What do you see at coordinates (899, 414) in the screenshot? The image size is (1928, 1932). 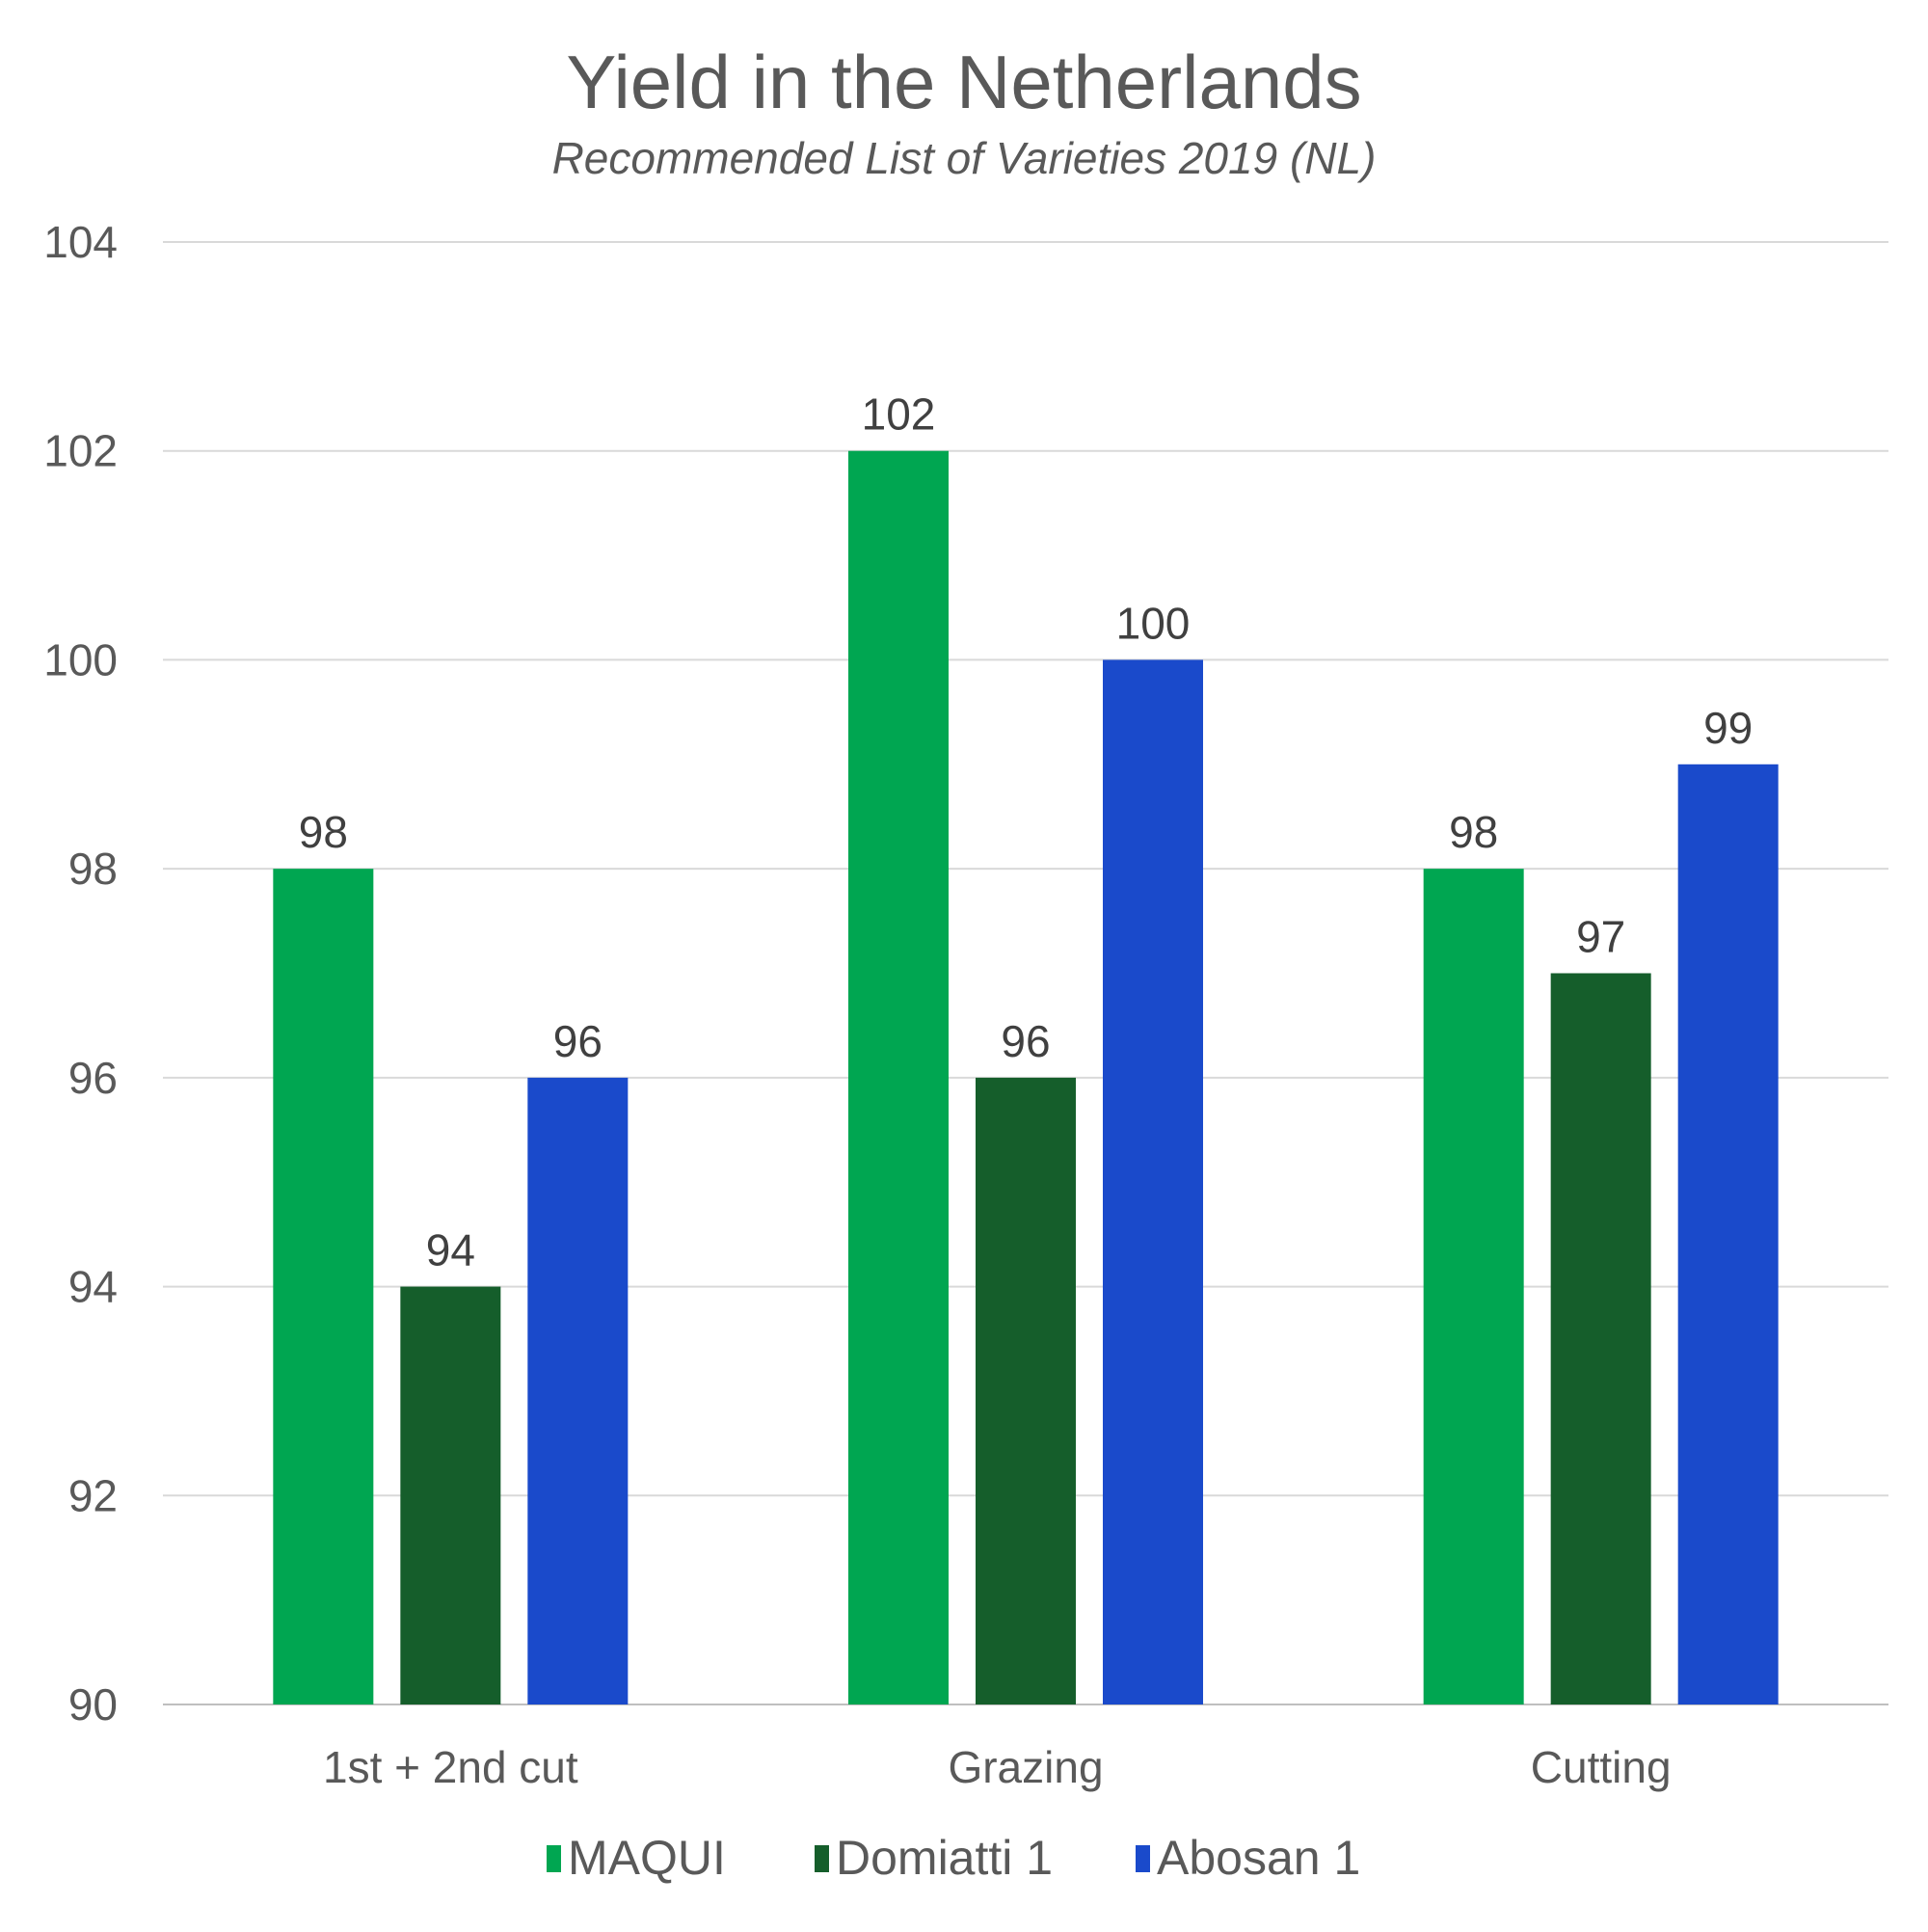 I see `data-label: 102` at bounding box center [899, 414].